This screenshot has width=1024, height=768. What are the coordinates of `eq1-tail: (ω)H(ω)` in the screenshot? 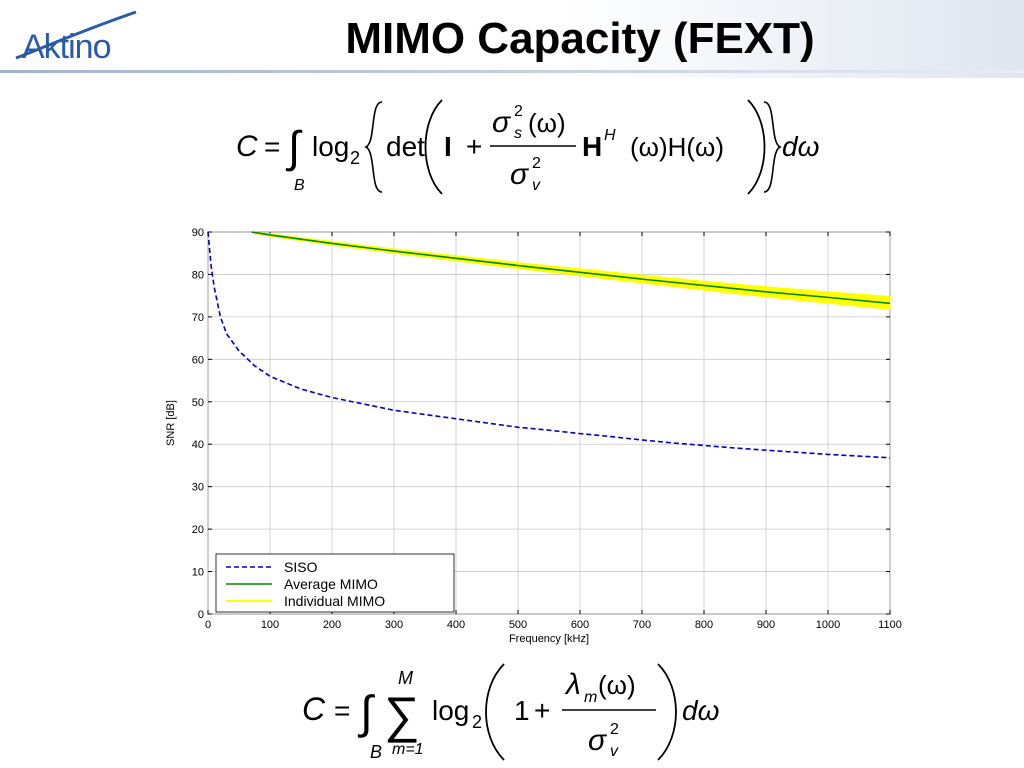 It's located at (677, 147).